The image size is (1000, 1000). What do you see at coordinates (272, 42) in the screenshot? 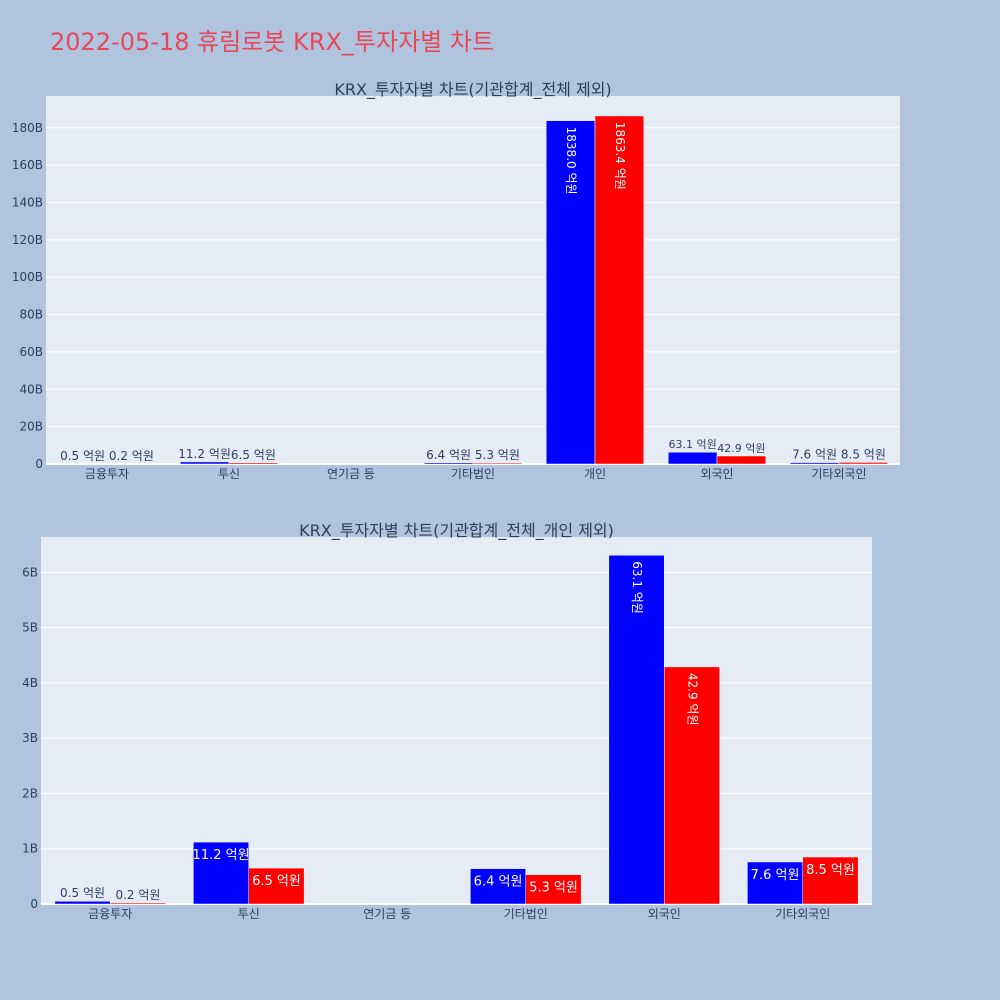
I see `page-title: 2022-05-18 휴림로봇 KRX_투자자별 차트` at bounding box center [272, 42].